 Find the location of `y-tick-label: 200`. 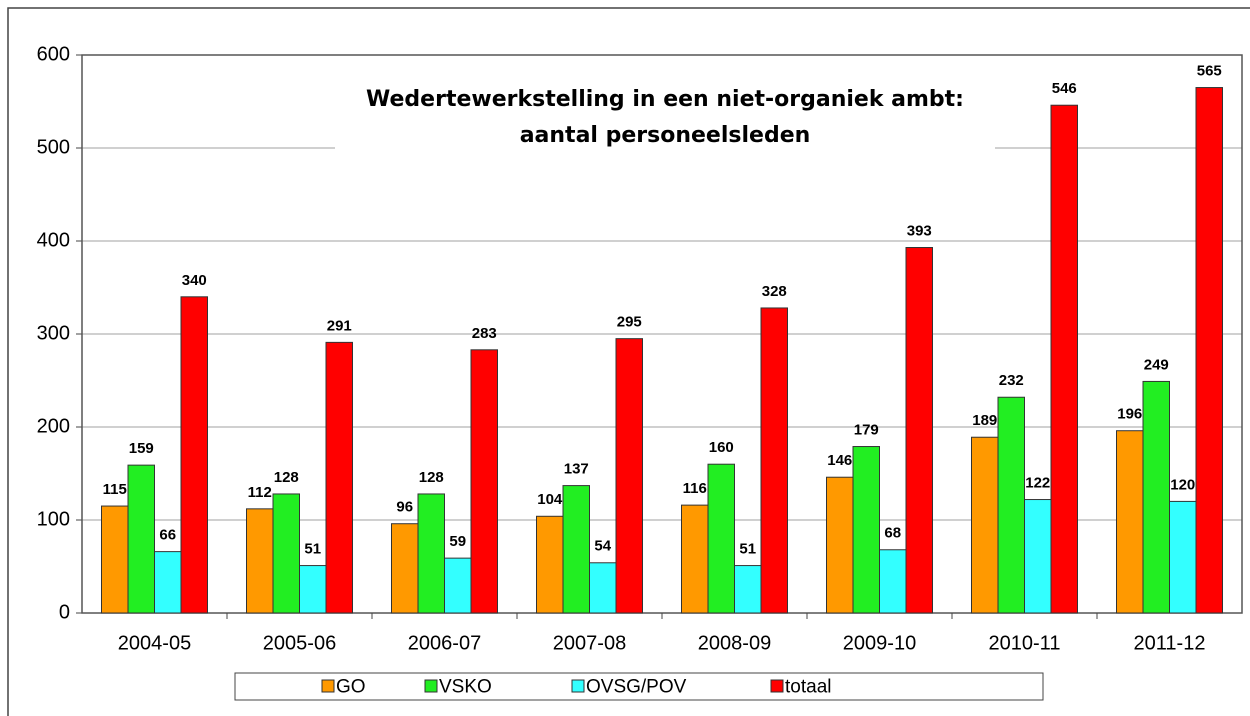

y-tick-label: 200 is located at coordinates (53, 426).